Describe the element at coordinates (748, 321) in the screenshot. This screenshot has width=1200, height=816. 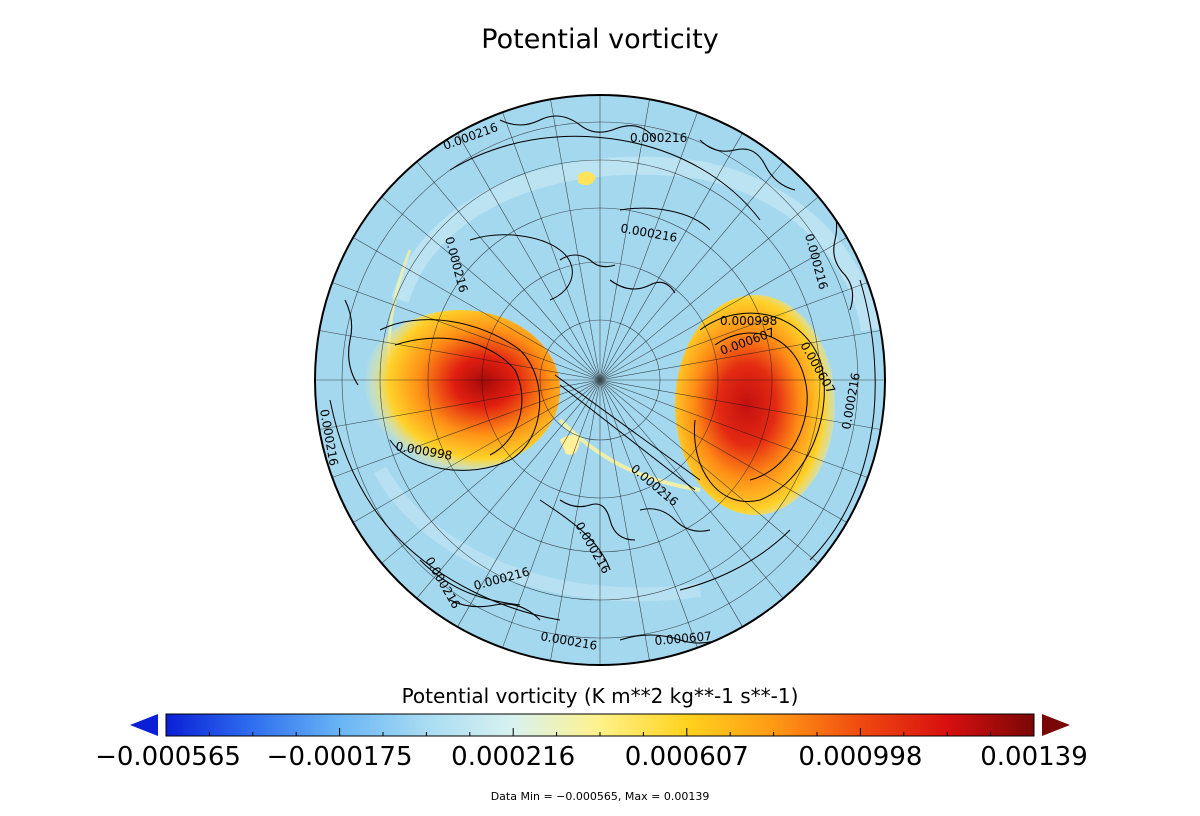
I see `contour-label: 0.000998` at that location.